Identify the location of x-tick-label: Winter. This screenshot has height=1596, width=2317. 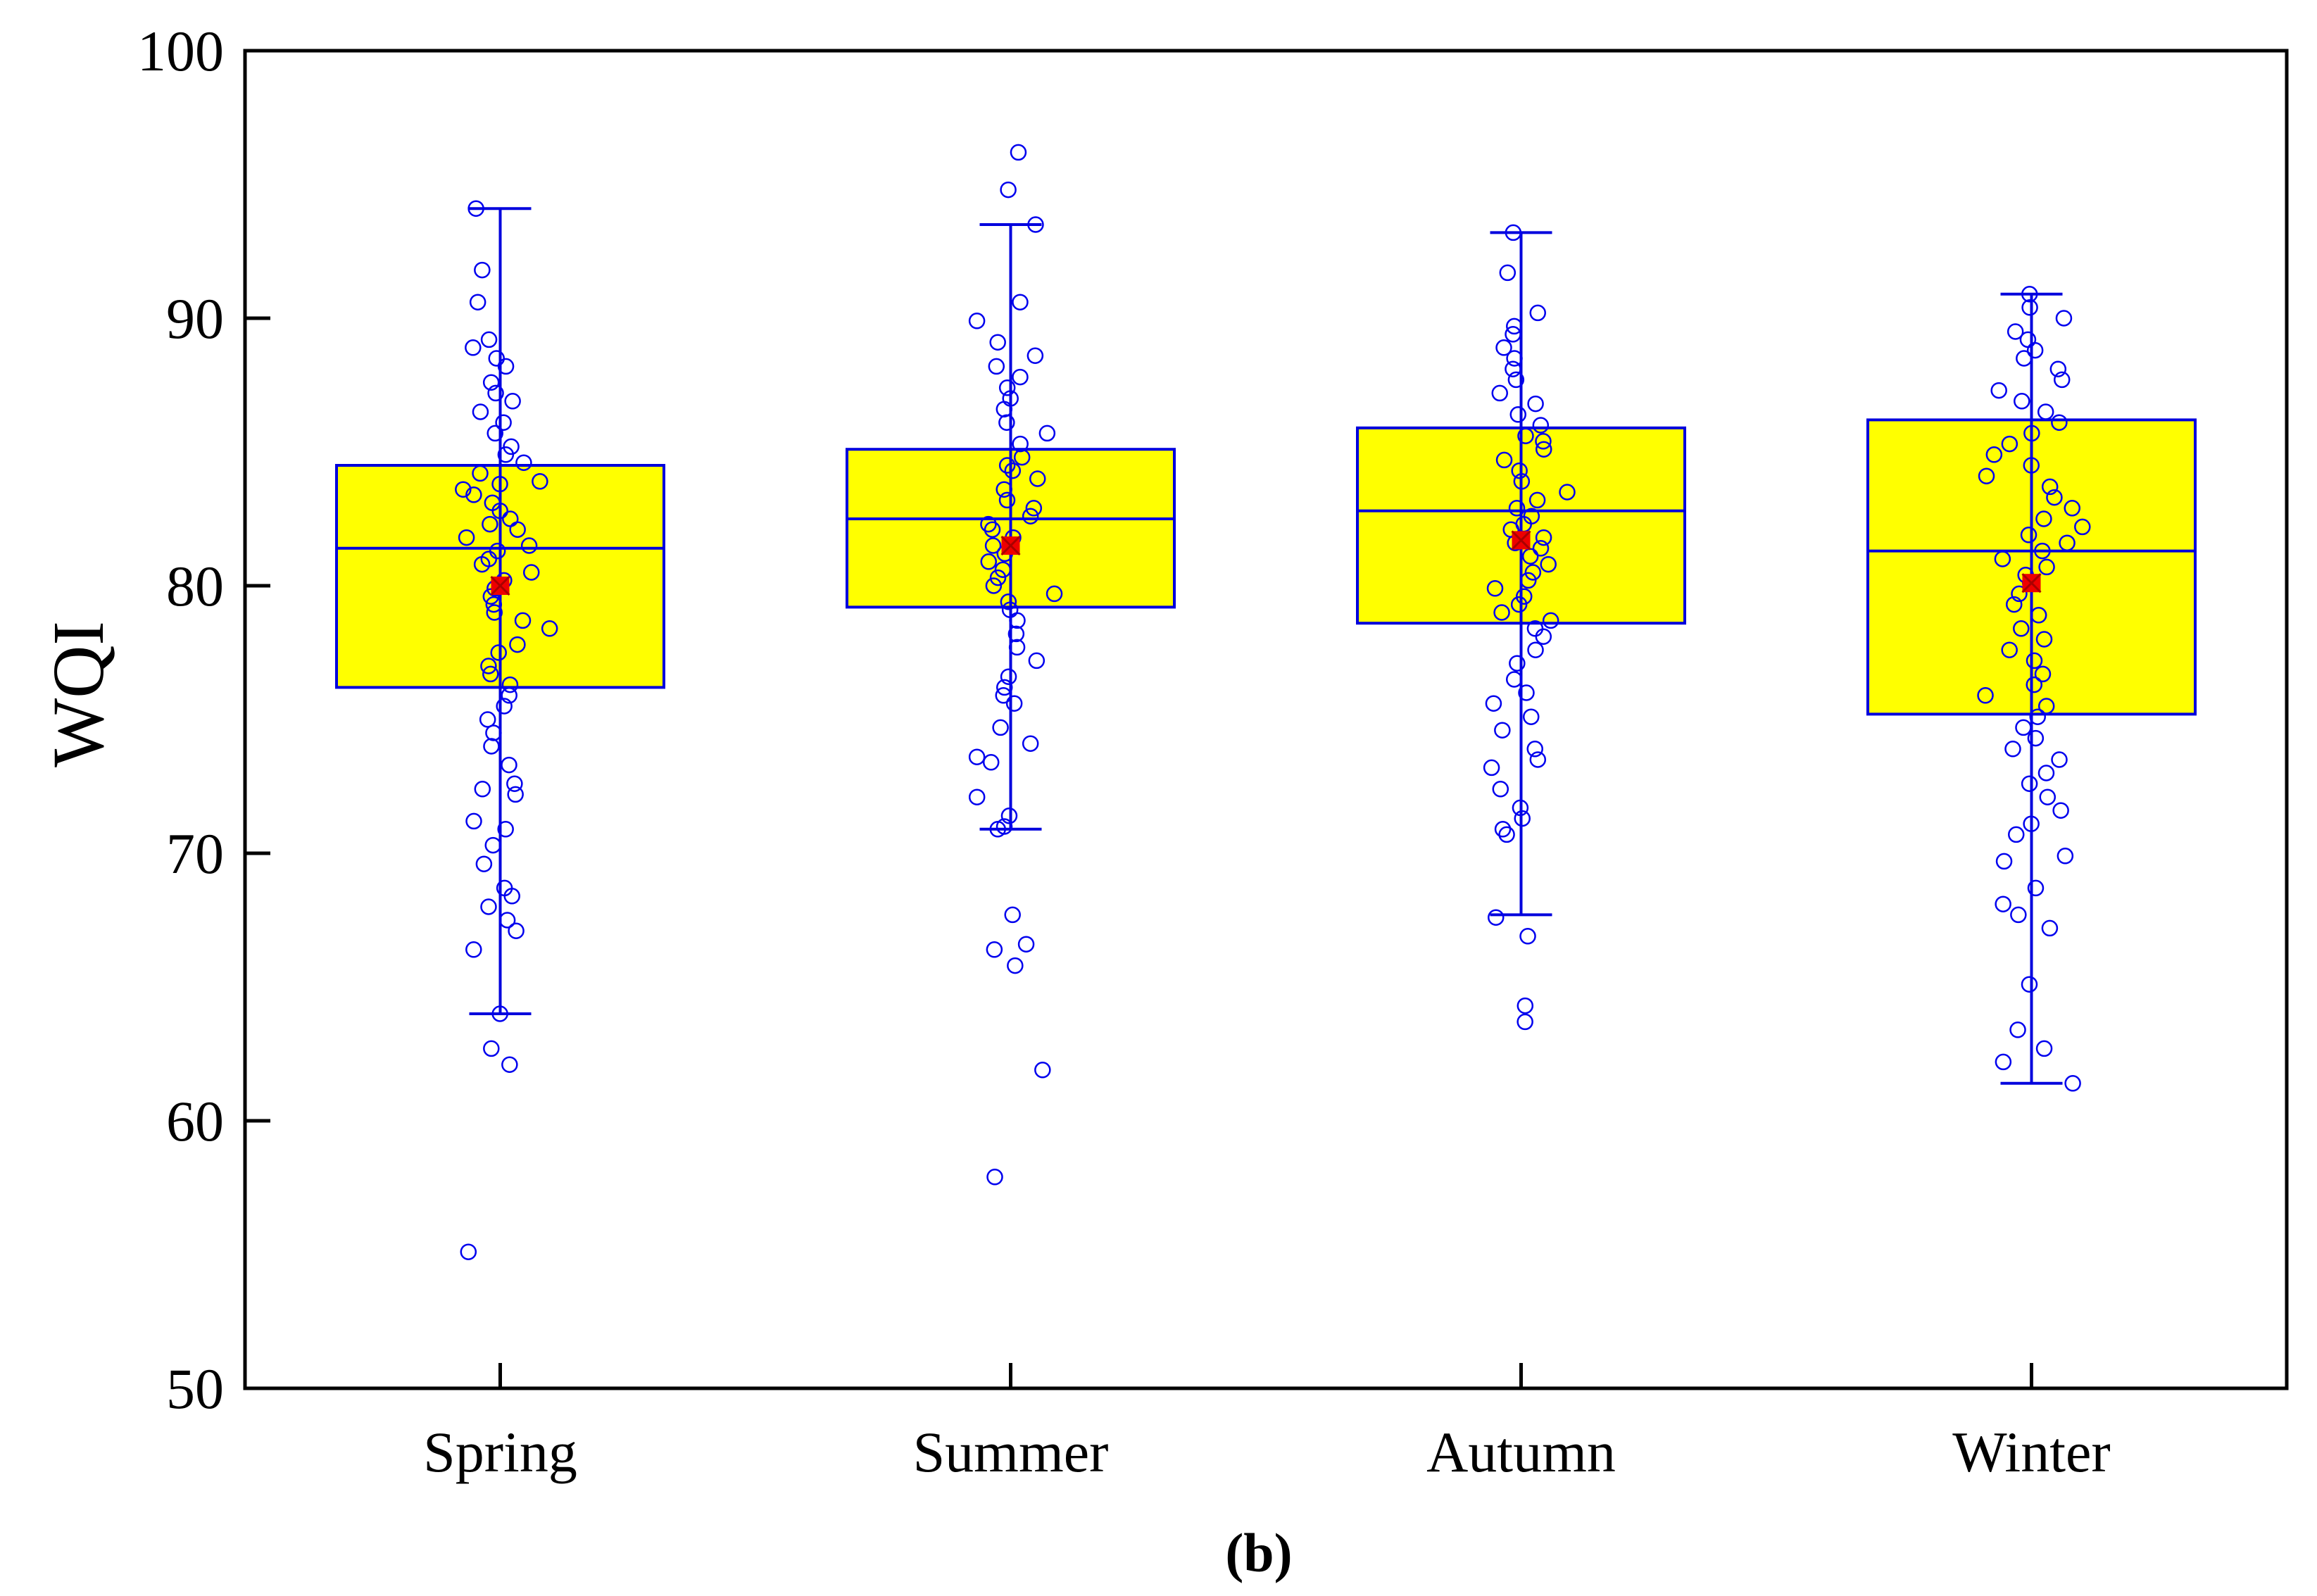
(2031, 1452).